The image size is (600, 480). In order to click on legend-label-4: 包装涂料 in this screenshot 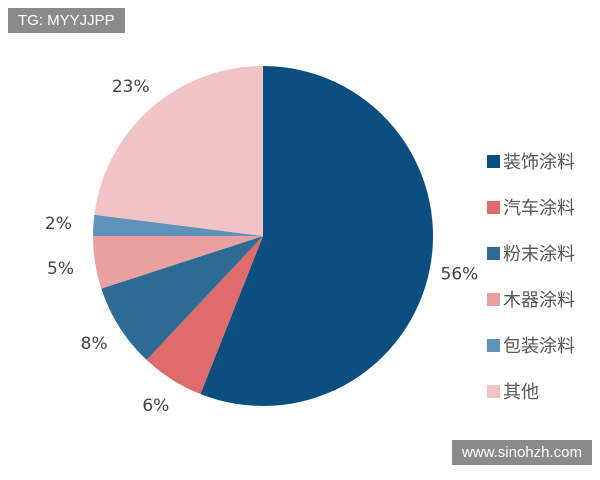, I will do `click(539, 346)`.